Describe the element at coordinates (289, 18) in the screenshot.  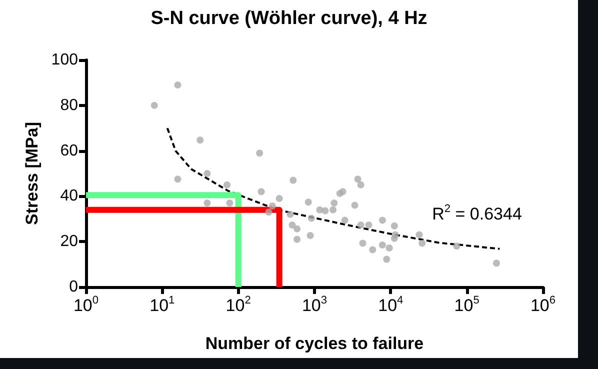
I see `chart-title: S-N curve (Wöhler curve), 4 Hz` at that location.